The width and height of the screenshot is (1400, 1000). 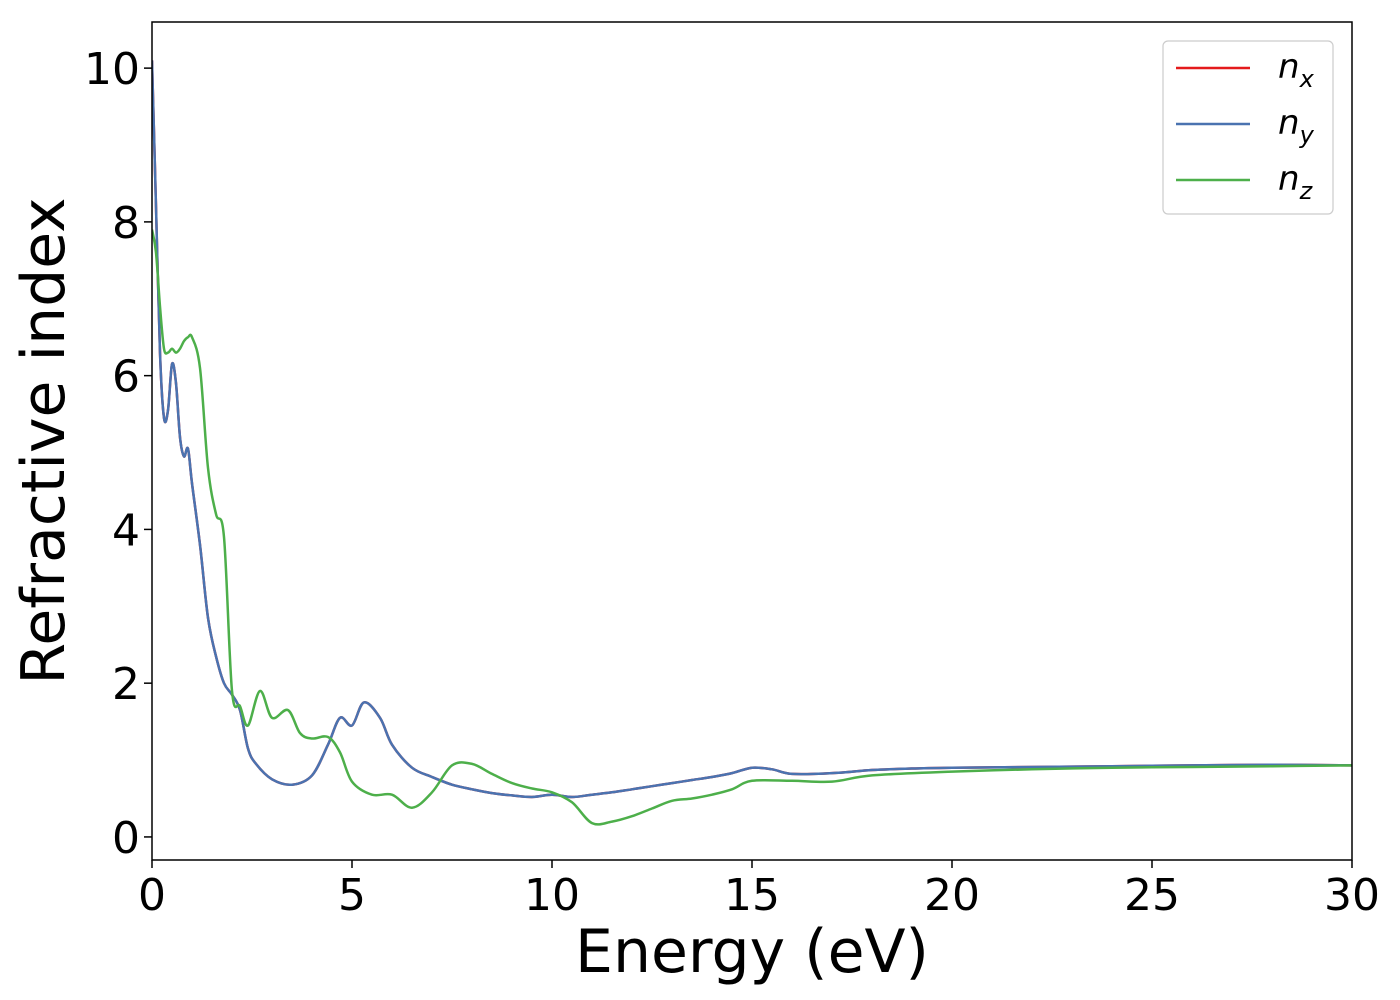 I want to click on x-tick-label: 30, so click(x=1352, y=895).